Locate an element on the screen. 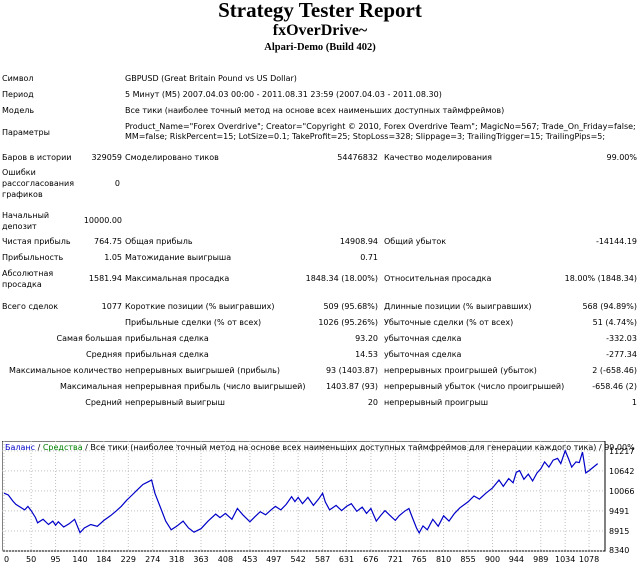 This screenshot has height=569, width=640. expected-payoff-value: 0.71 is located at coordinates (369, 257).